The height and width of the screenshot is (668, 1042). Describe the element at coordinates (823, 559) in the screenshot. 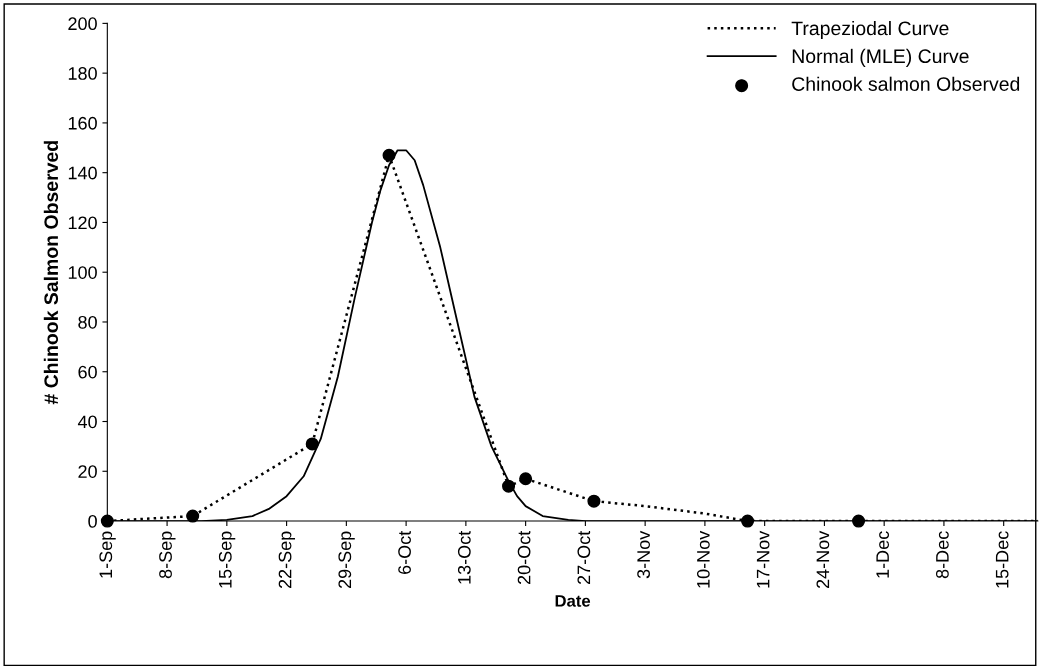

I see `x-tick-label: 24-Nov` at that location.